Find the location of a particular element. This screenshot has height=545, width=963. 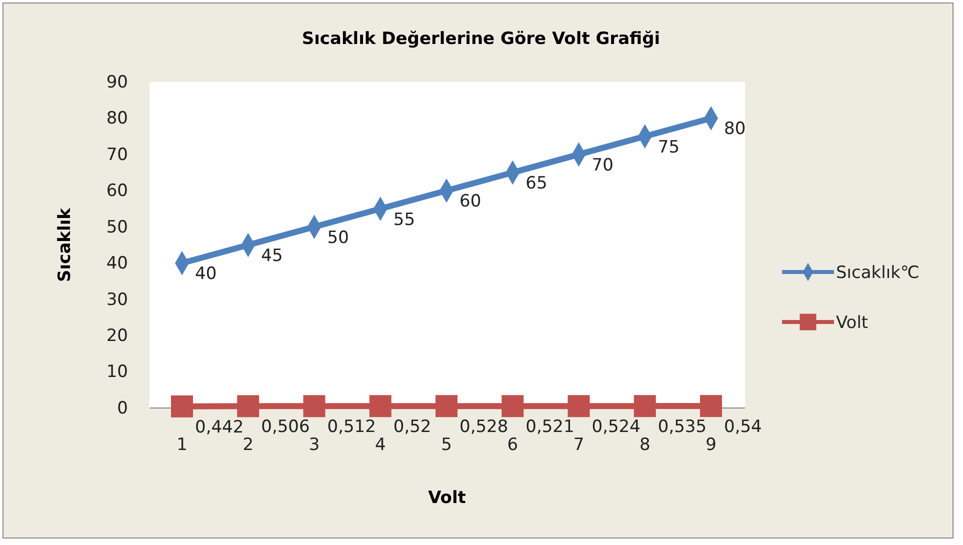

legend-label: Sıcaklık℃ is located at coordinates (878, 273).